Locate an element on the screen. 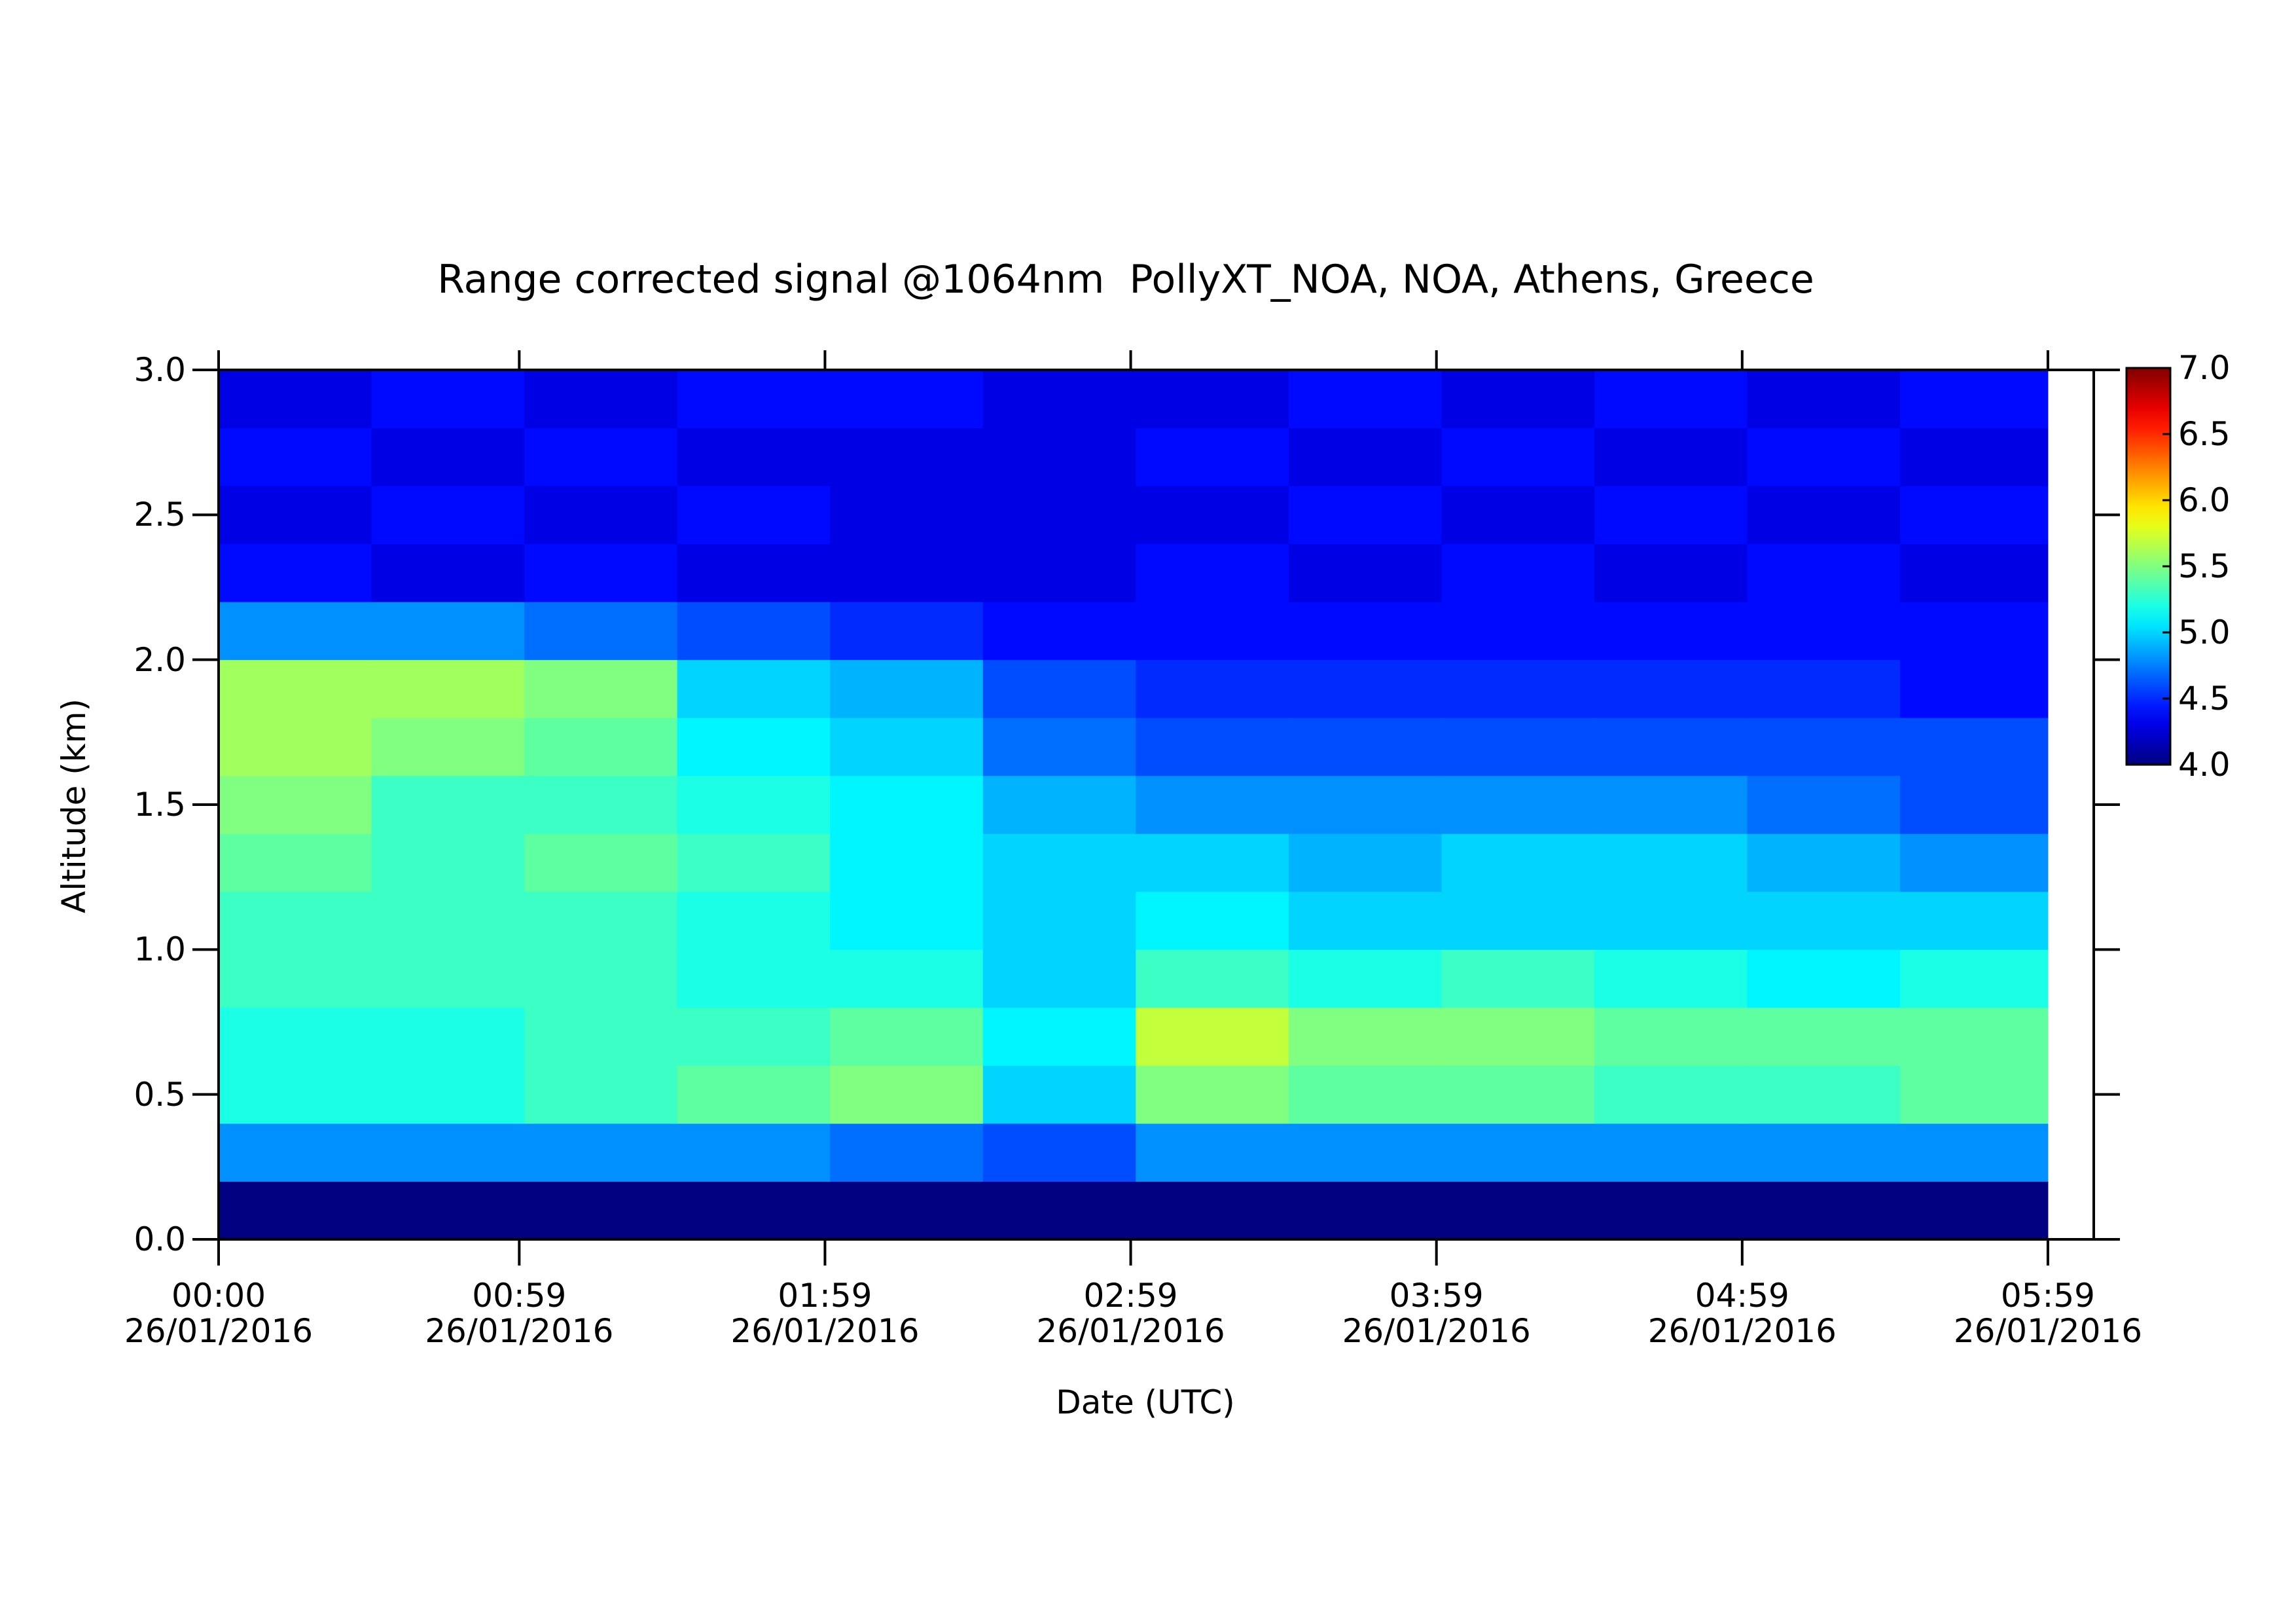 The image size is (2296, 1623). x-axis-label: Date (UTC) is located at coordinates (1145, 1402).